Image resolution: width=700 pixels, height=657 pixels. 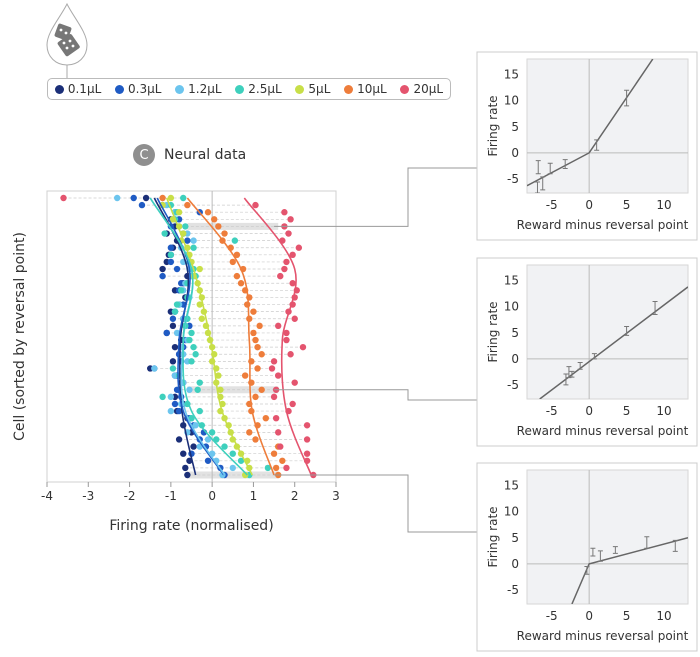 I want to click on dropper-with-dice-icon, so click(x=67, y=40).